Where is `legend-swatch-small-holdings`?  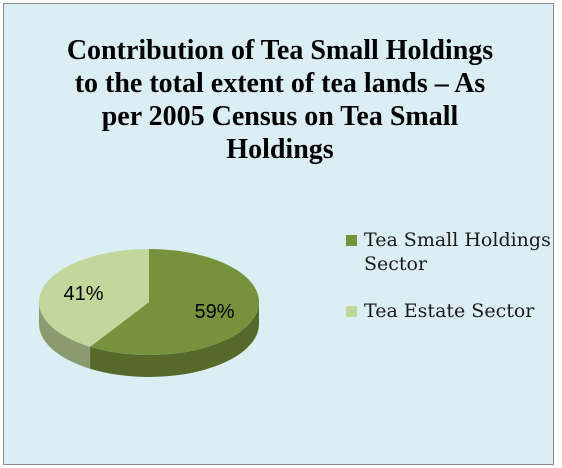
legend-swatch-small-holdings is located at coordinates (351, 240).